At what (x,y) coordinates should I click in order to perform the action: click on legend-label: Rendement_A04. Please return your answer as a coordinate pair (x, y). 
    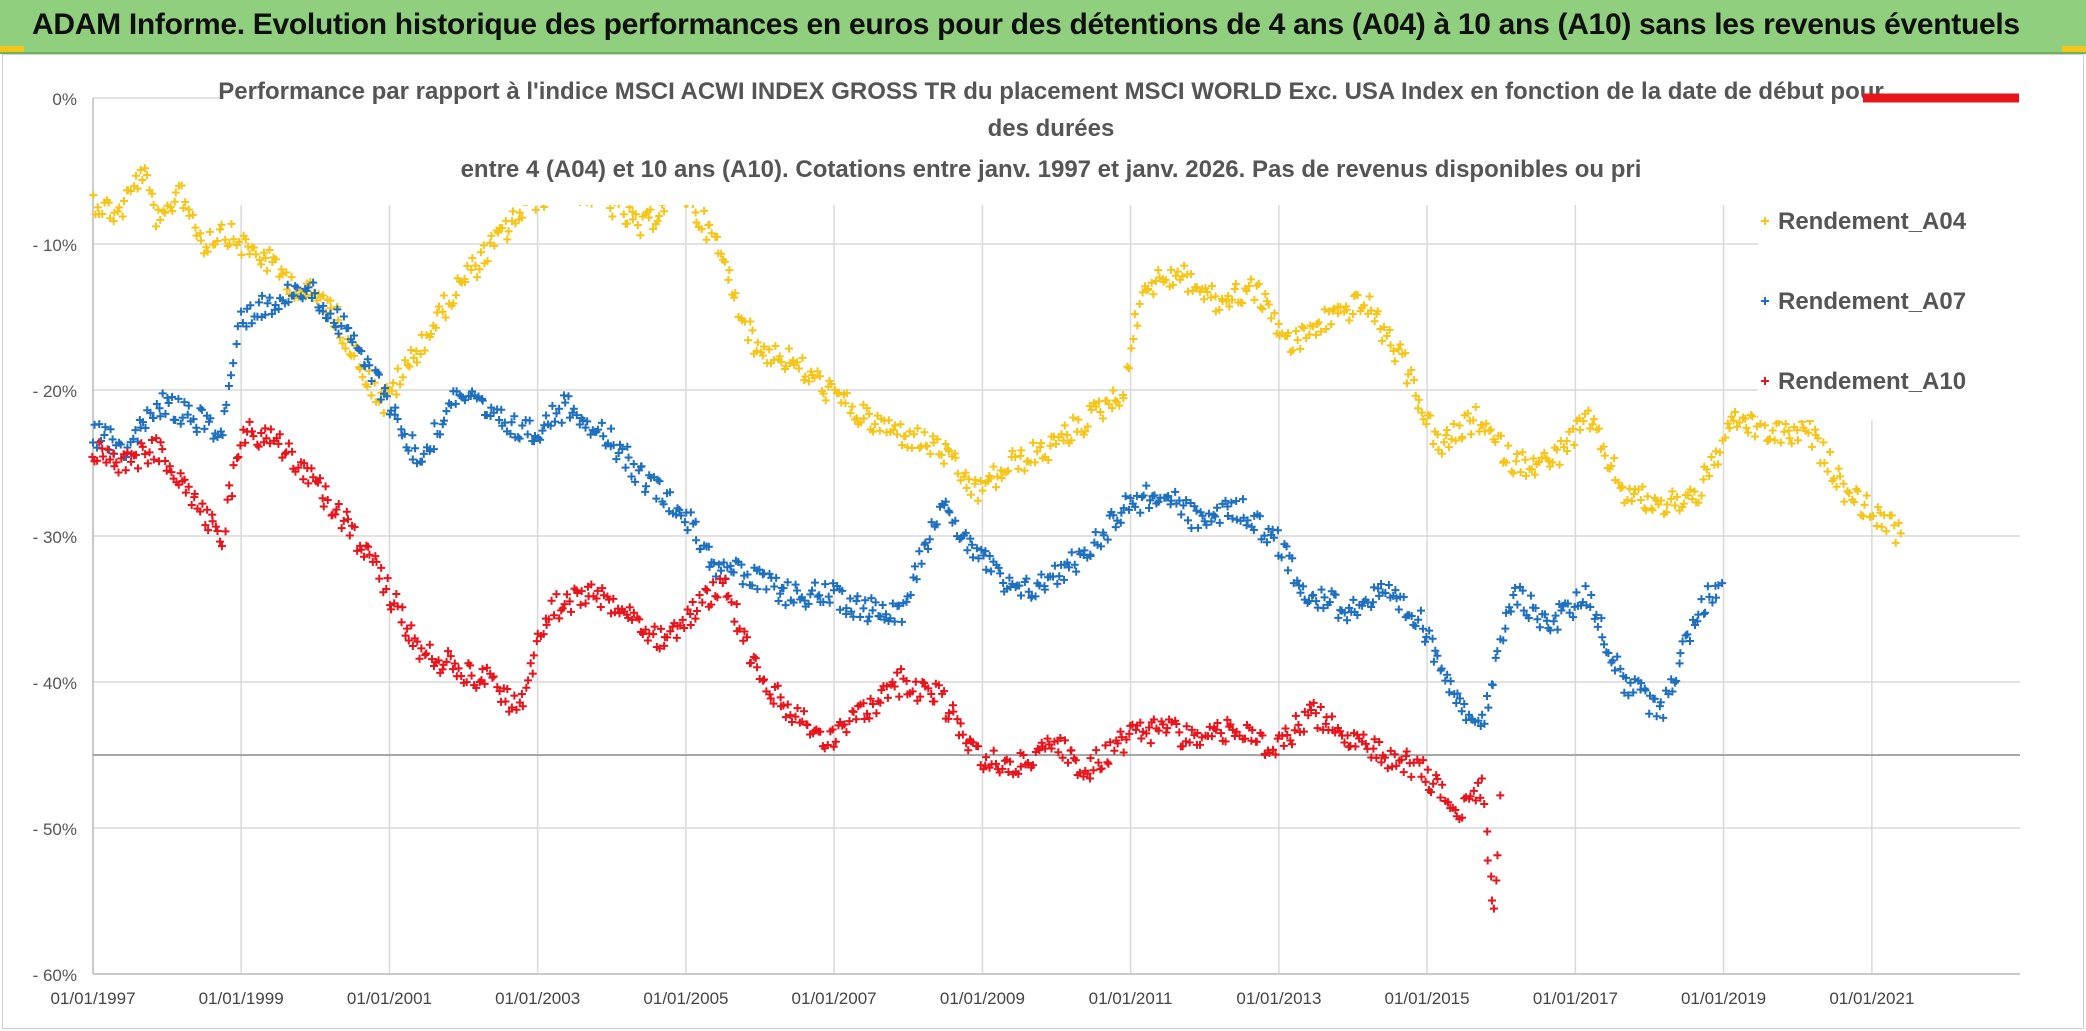
    Looking at the image, I should click on (1872, 221).